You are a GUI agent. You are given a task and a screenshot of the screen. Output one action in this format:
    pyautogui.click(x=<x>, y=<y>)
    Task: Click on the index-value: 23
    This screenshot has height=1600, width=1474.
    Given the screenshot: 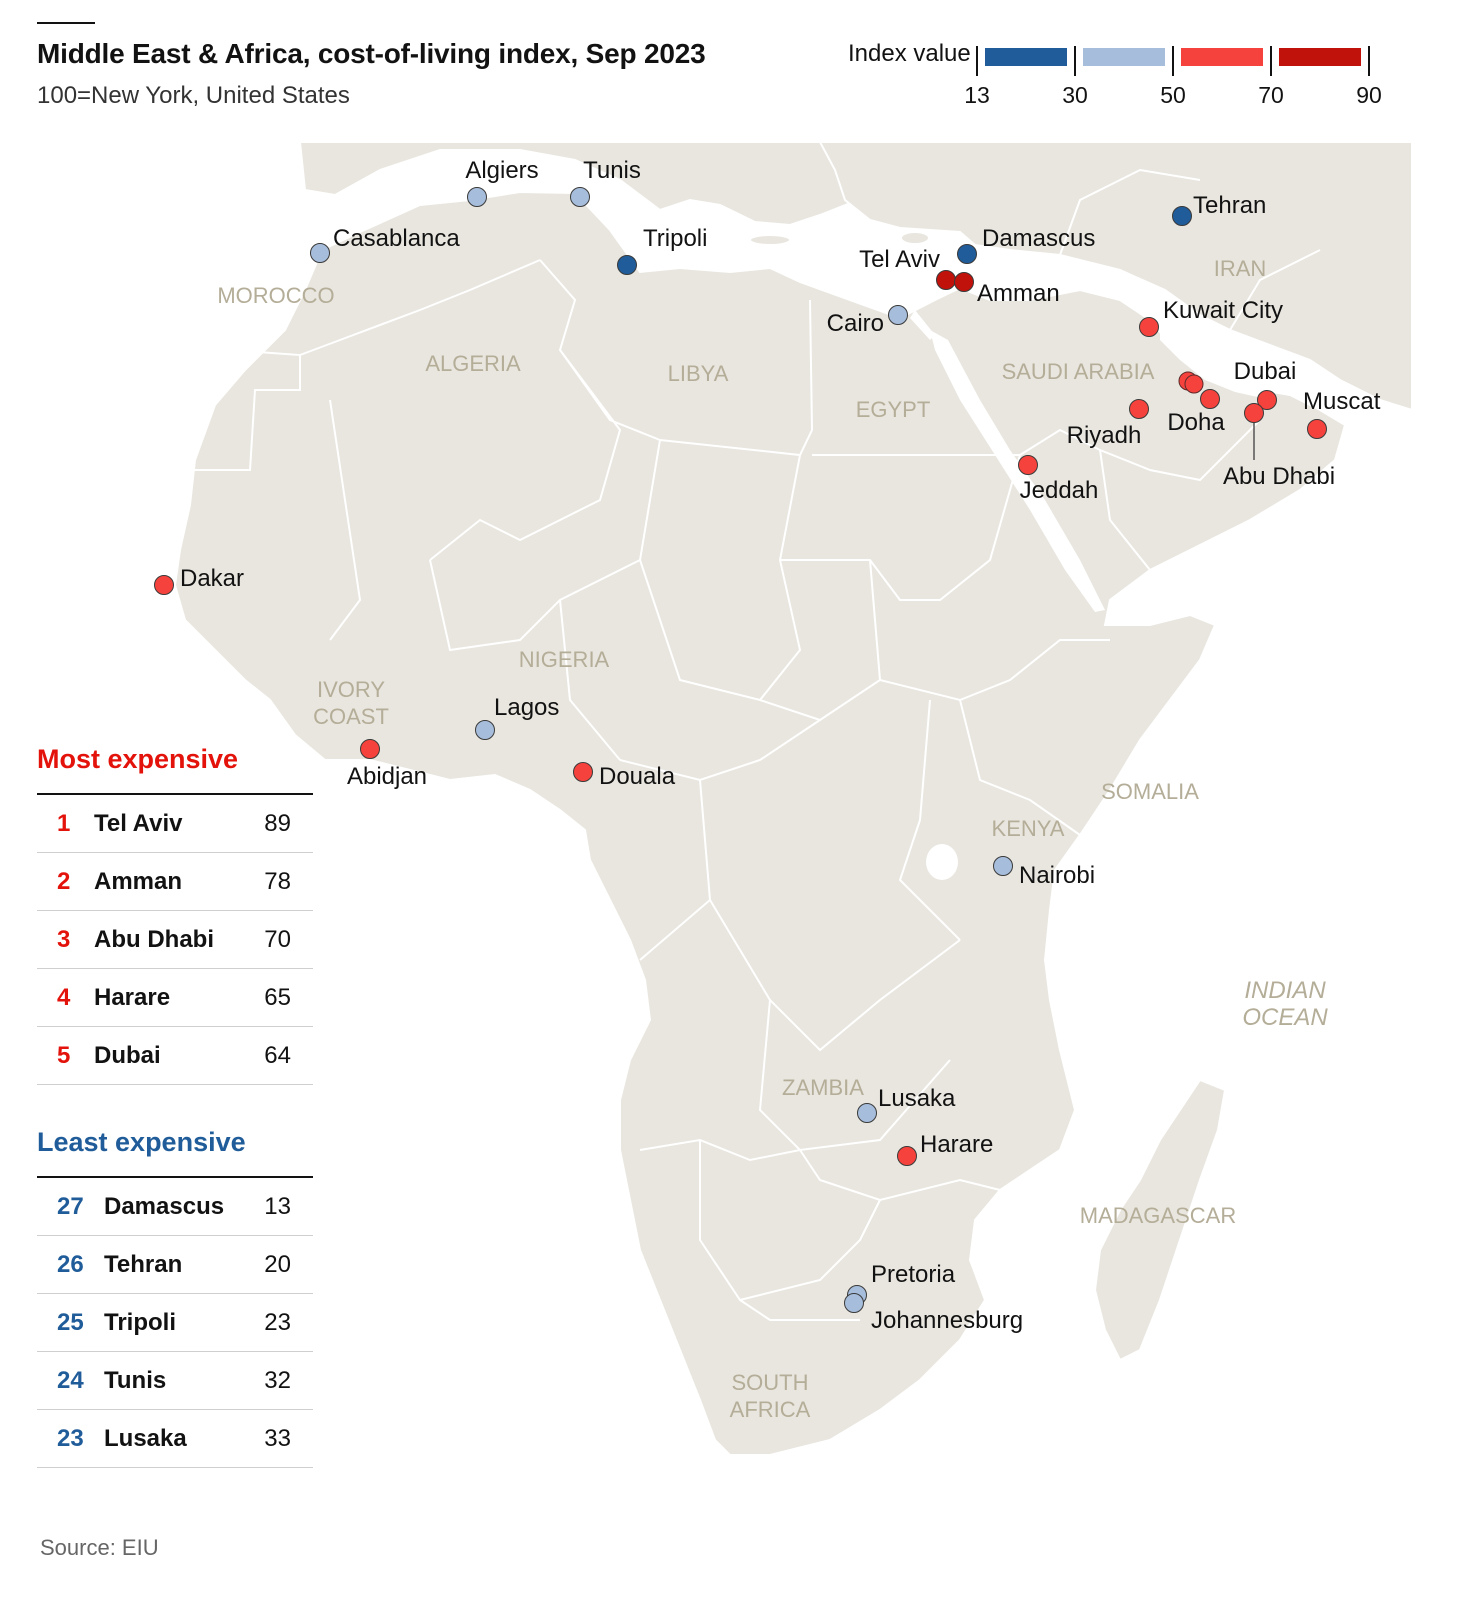 What is the action you would take?
    pyautogui.click(x=277, y=1322)
    